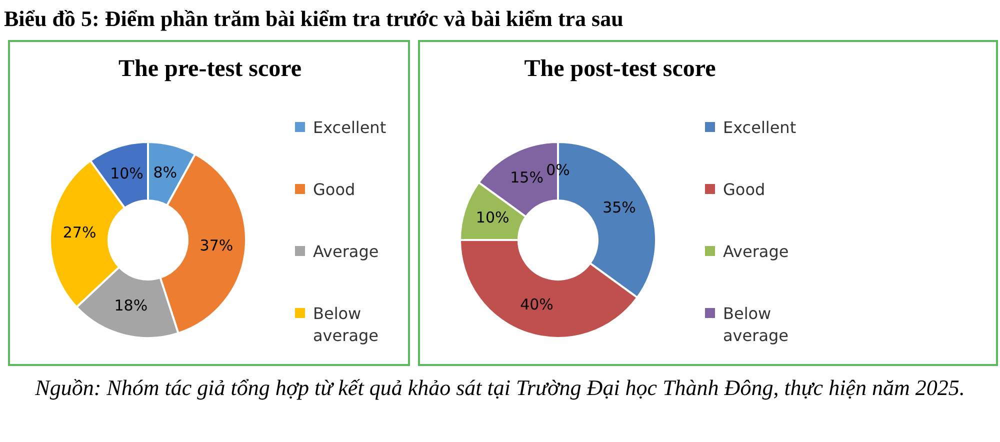  I want to click on data-label: 18%, so click(131, 305).